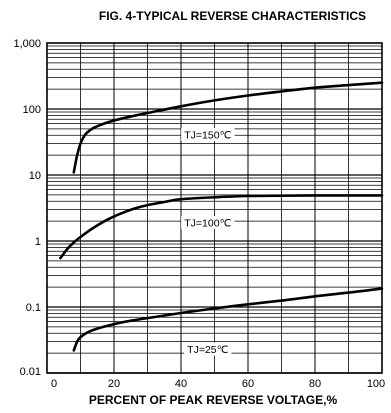 The width and height of the screenshot is (391, 413). Describe the element at coordinates (315, 384) in the screenshot. I see `x-tick-label: 80` at that location.